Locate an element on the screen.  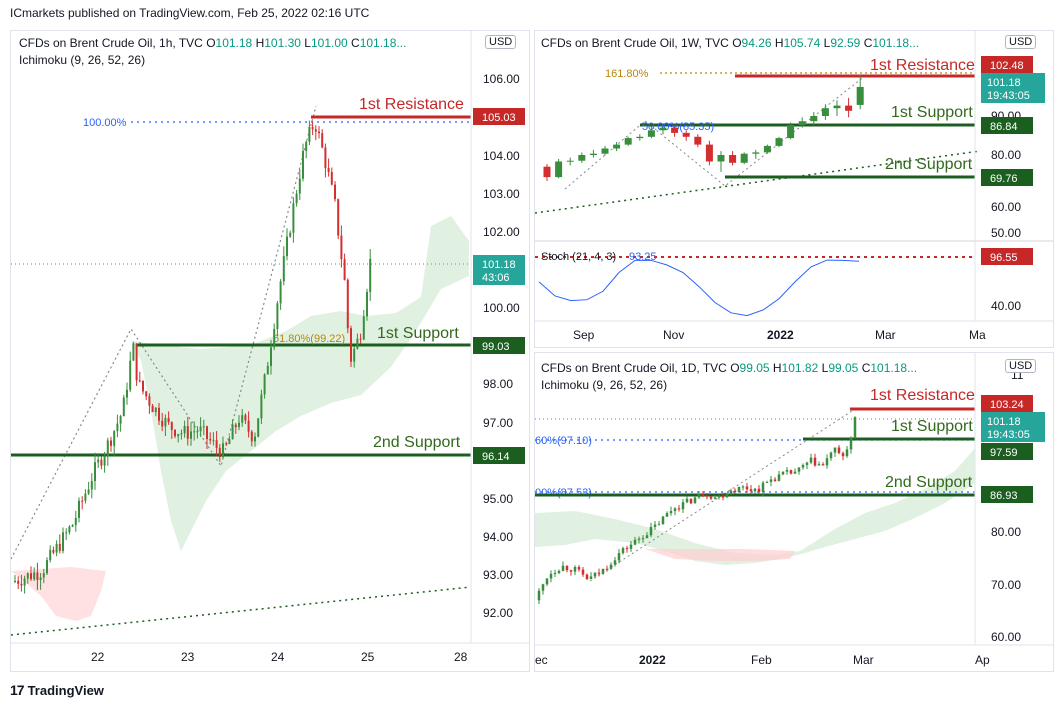
y-tick-1d: 70.00 is located at coordinates (1006, 585).